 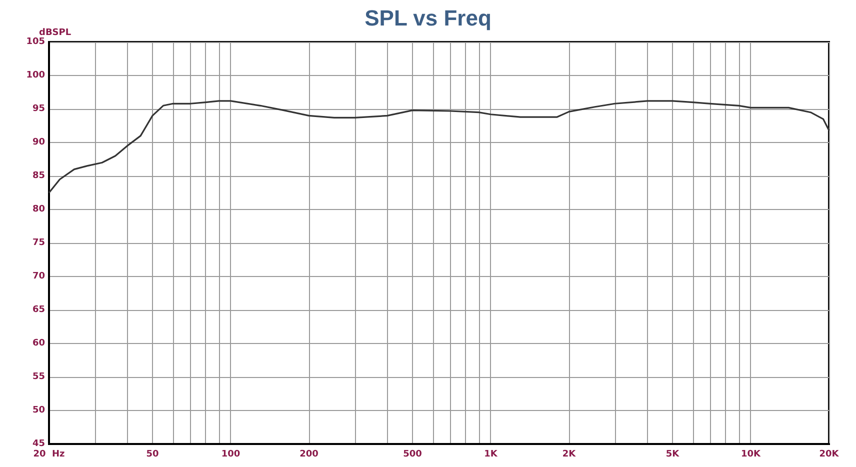 I want to click on y-tick-label: 85, so click(x=38, y=176).